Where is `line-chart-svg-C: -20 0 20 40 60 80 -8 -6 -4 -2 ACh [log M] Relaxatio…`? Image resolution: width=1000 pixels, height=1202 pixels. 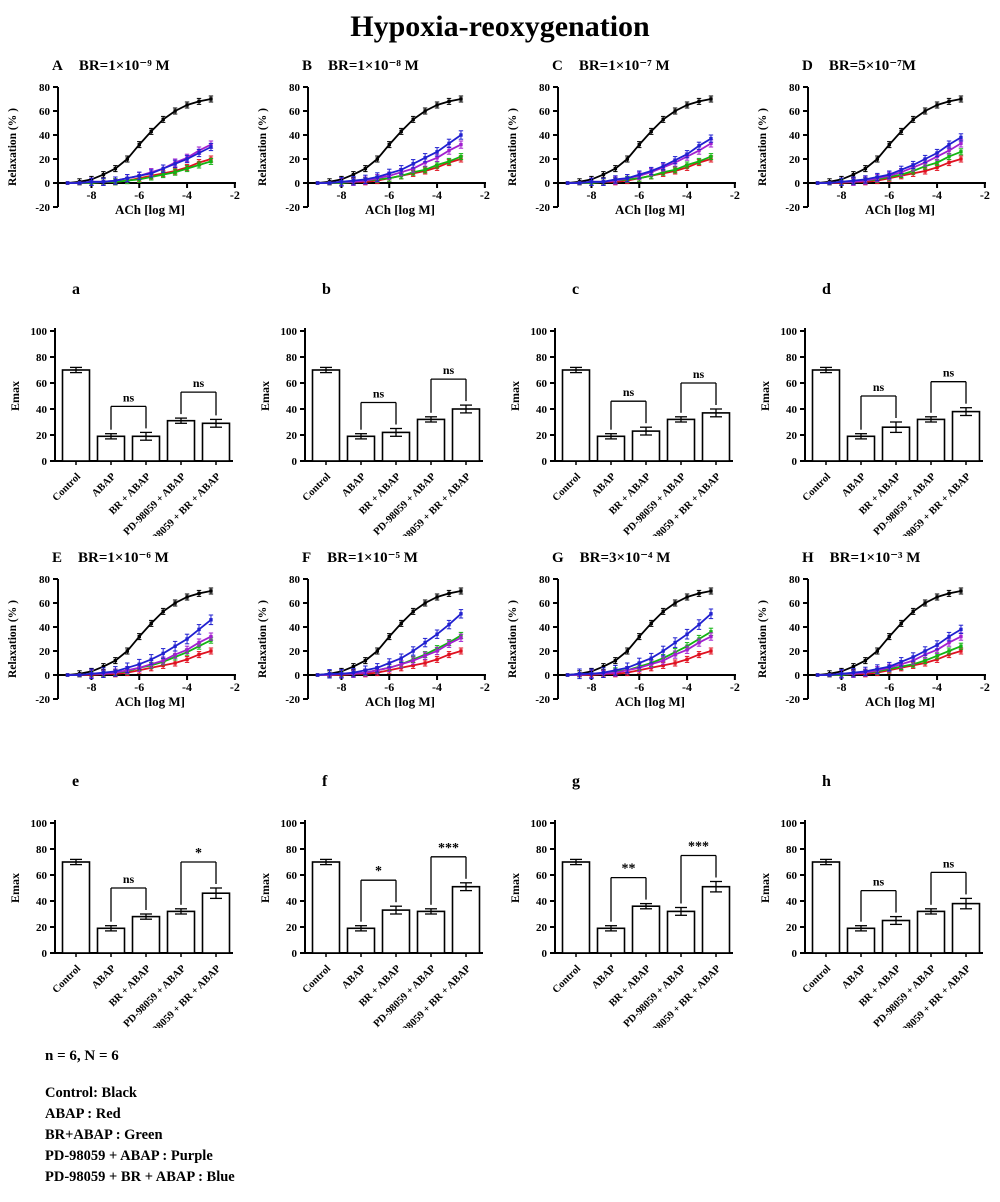
line-chart-svg-C: -20 0 20 40 60 80 -8 -6 -4 -2 ACh [log M] Relaxatio… is located at coordinates (623, 149).